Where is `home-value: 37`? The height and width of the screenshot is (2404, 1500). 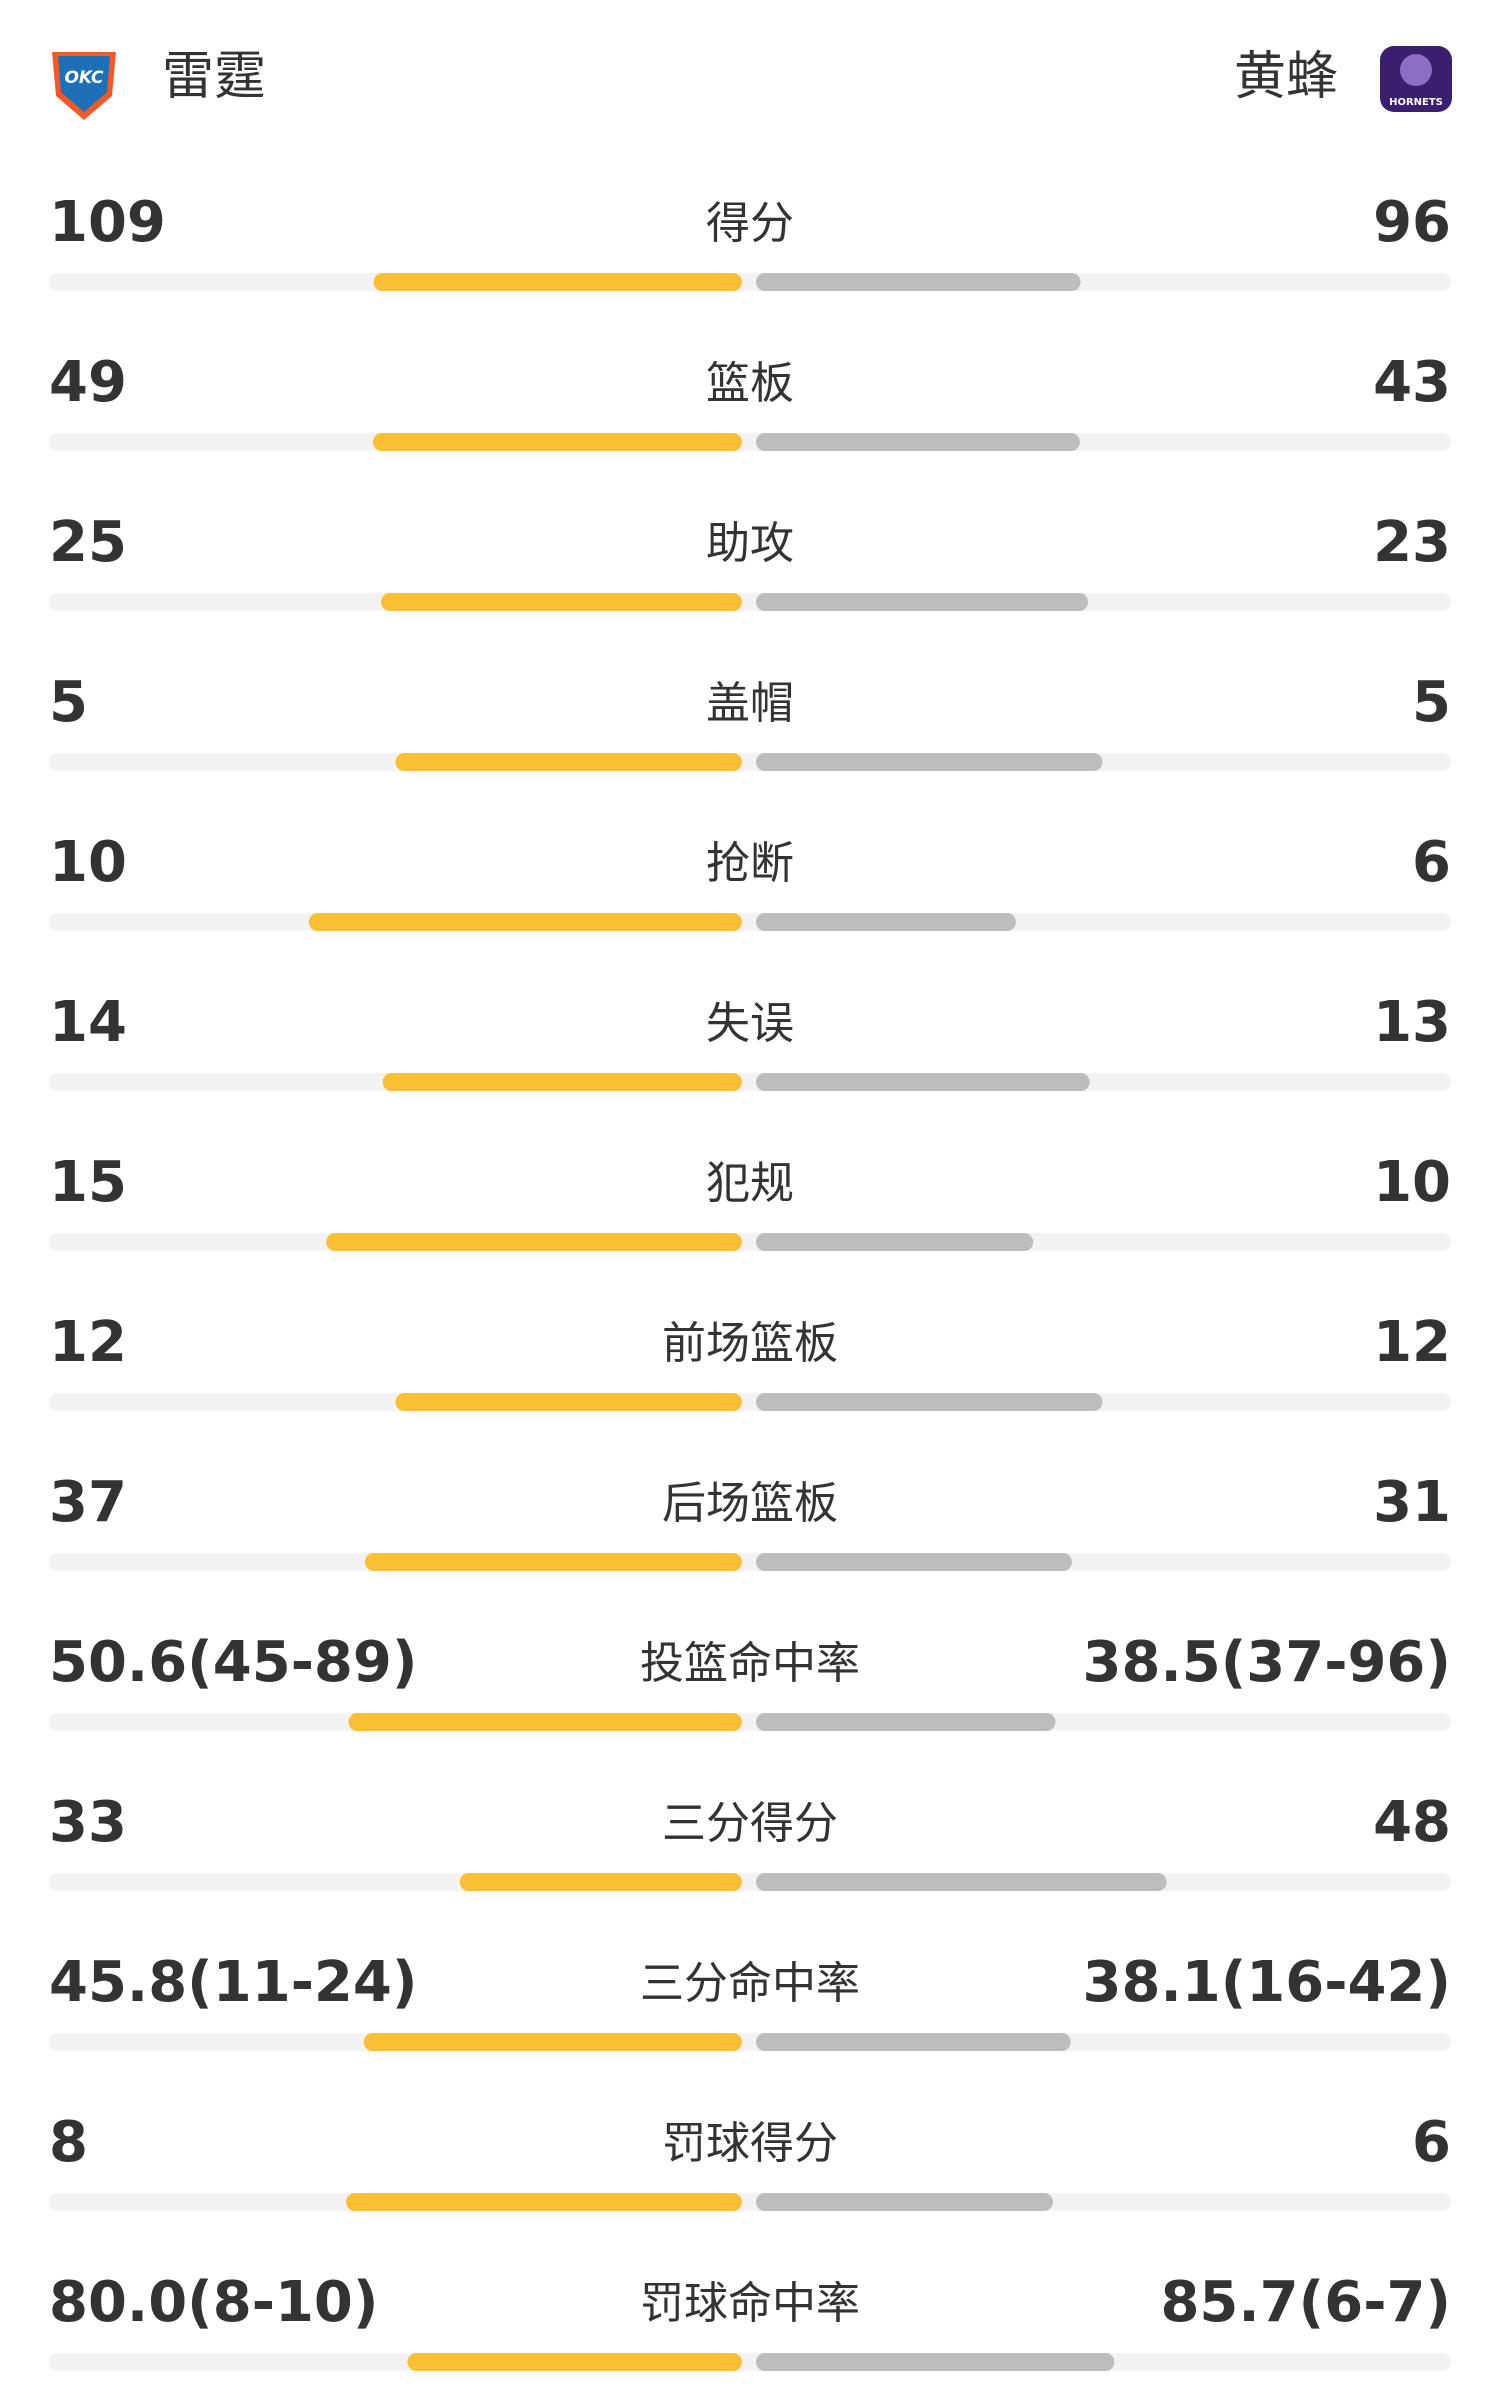
home-value: 37 is located at coordinates (88, 1502).